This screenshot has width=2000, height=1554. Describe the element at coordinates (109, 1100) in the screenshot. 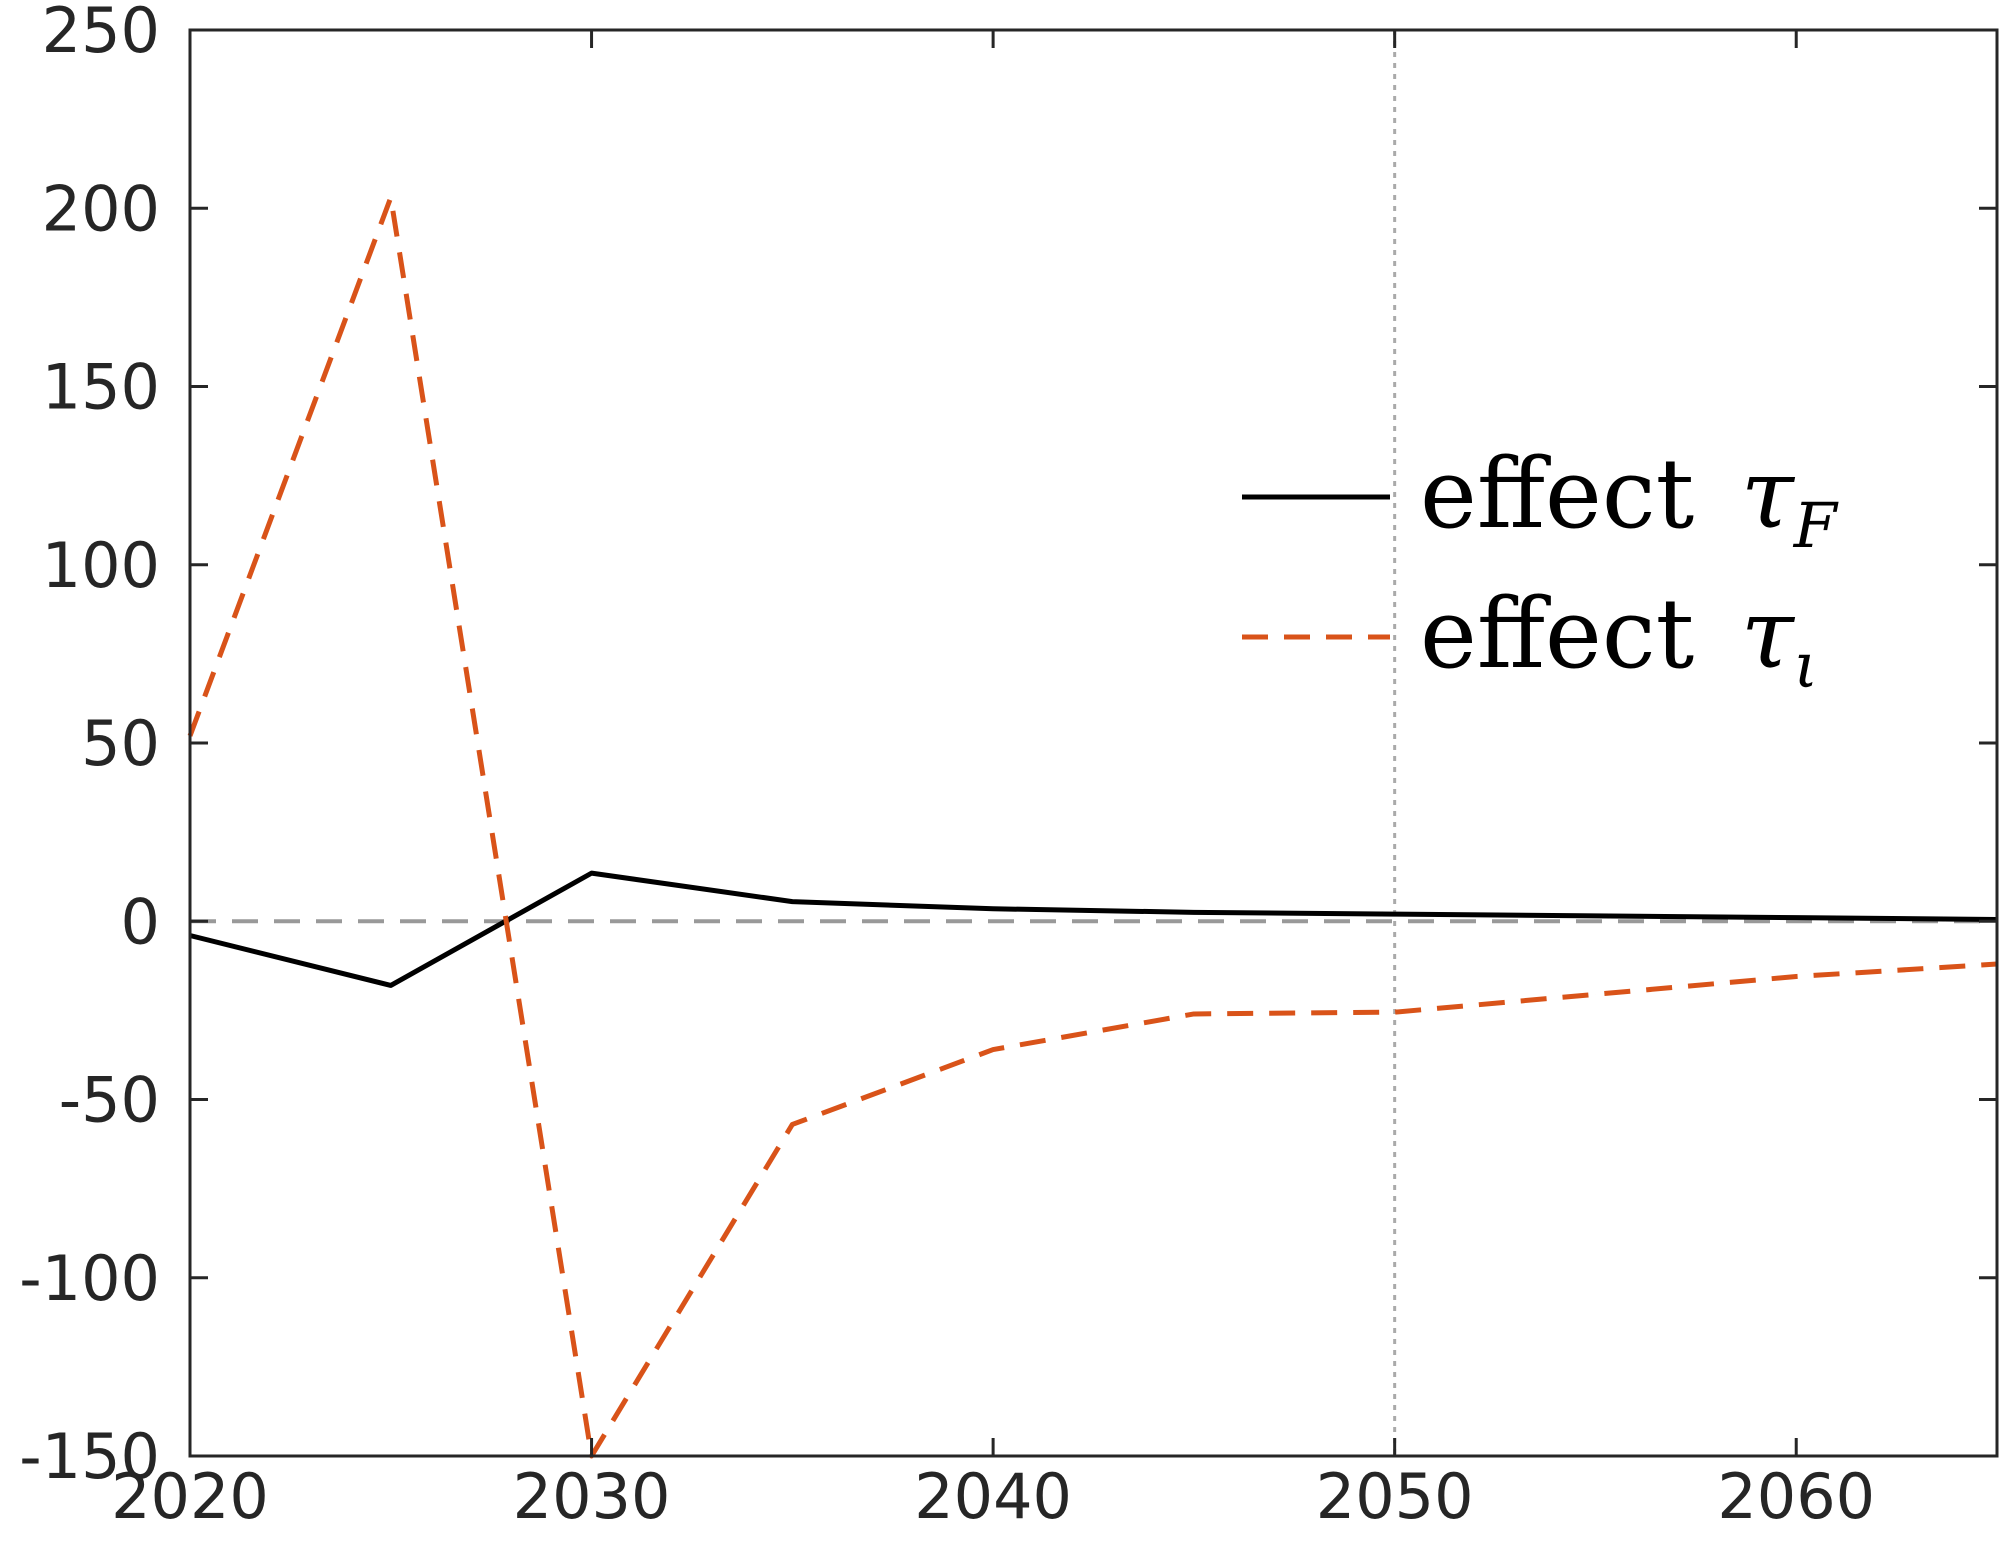

I see `y-tick-label: -50` at that location.